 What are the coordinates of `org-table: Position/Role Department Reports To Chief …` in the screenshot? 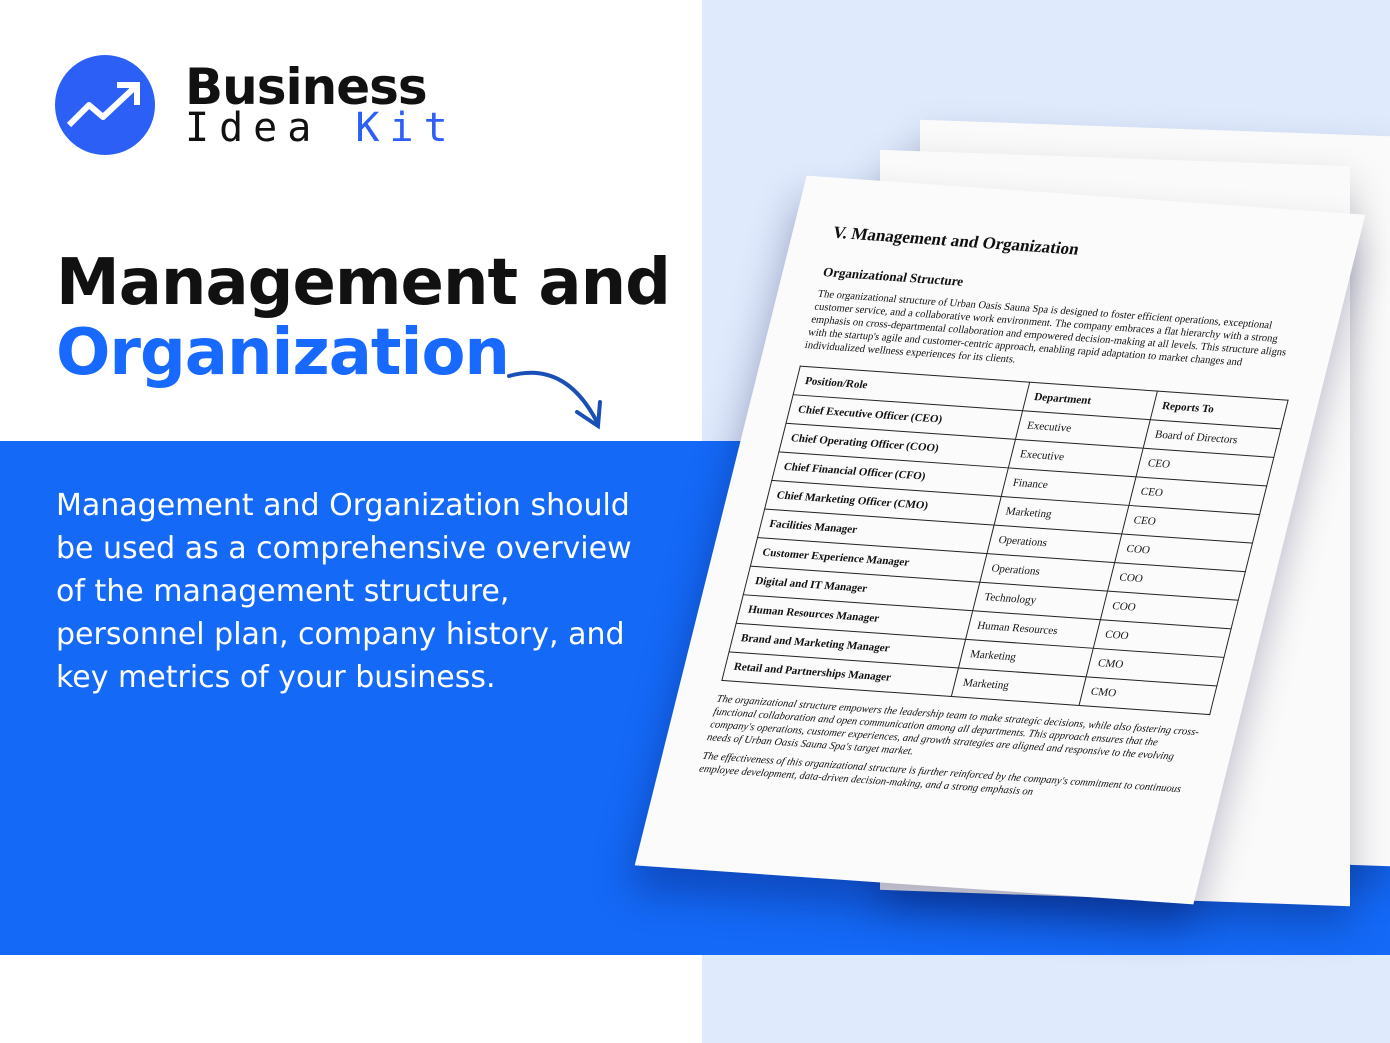 It's located at (1005, 540).